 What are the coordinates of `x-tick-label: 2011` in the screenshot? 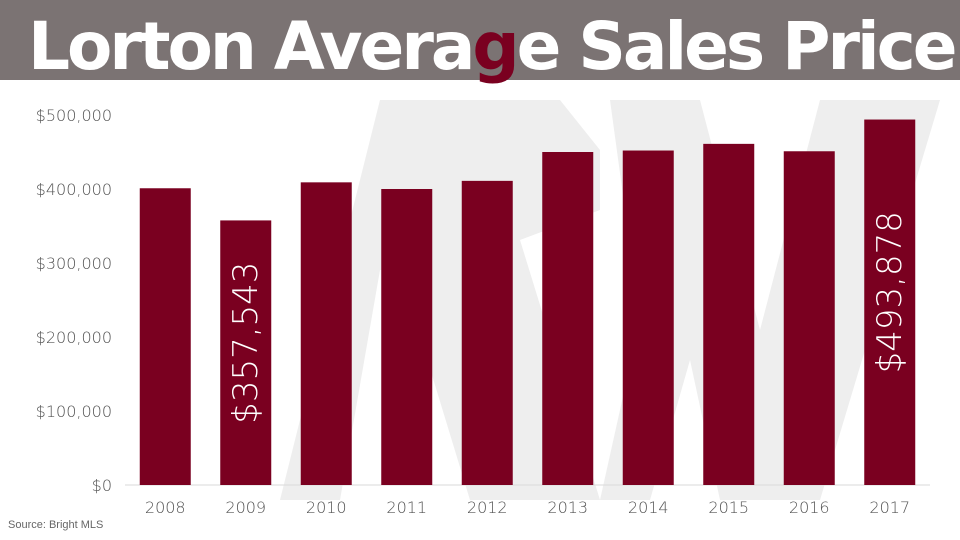 It's located at (406, 507).